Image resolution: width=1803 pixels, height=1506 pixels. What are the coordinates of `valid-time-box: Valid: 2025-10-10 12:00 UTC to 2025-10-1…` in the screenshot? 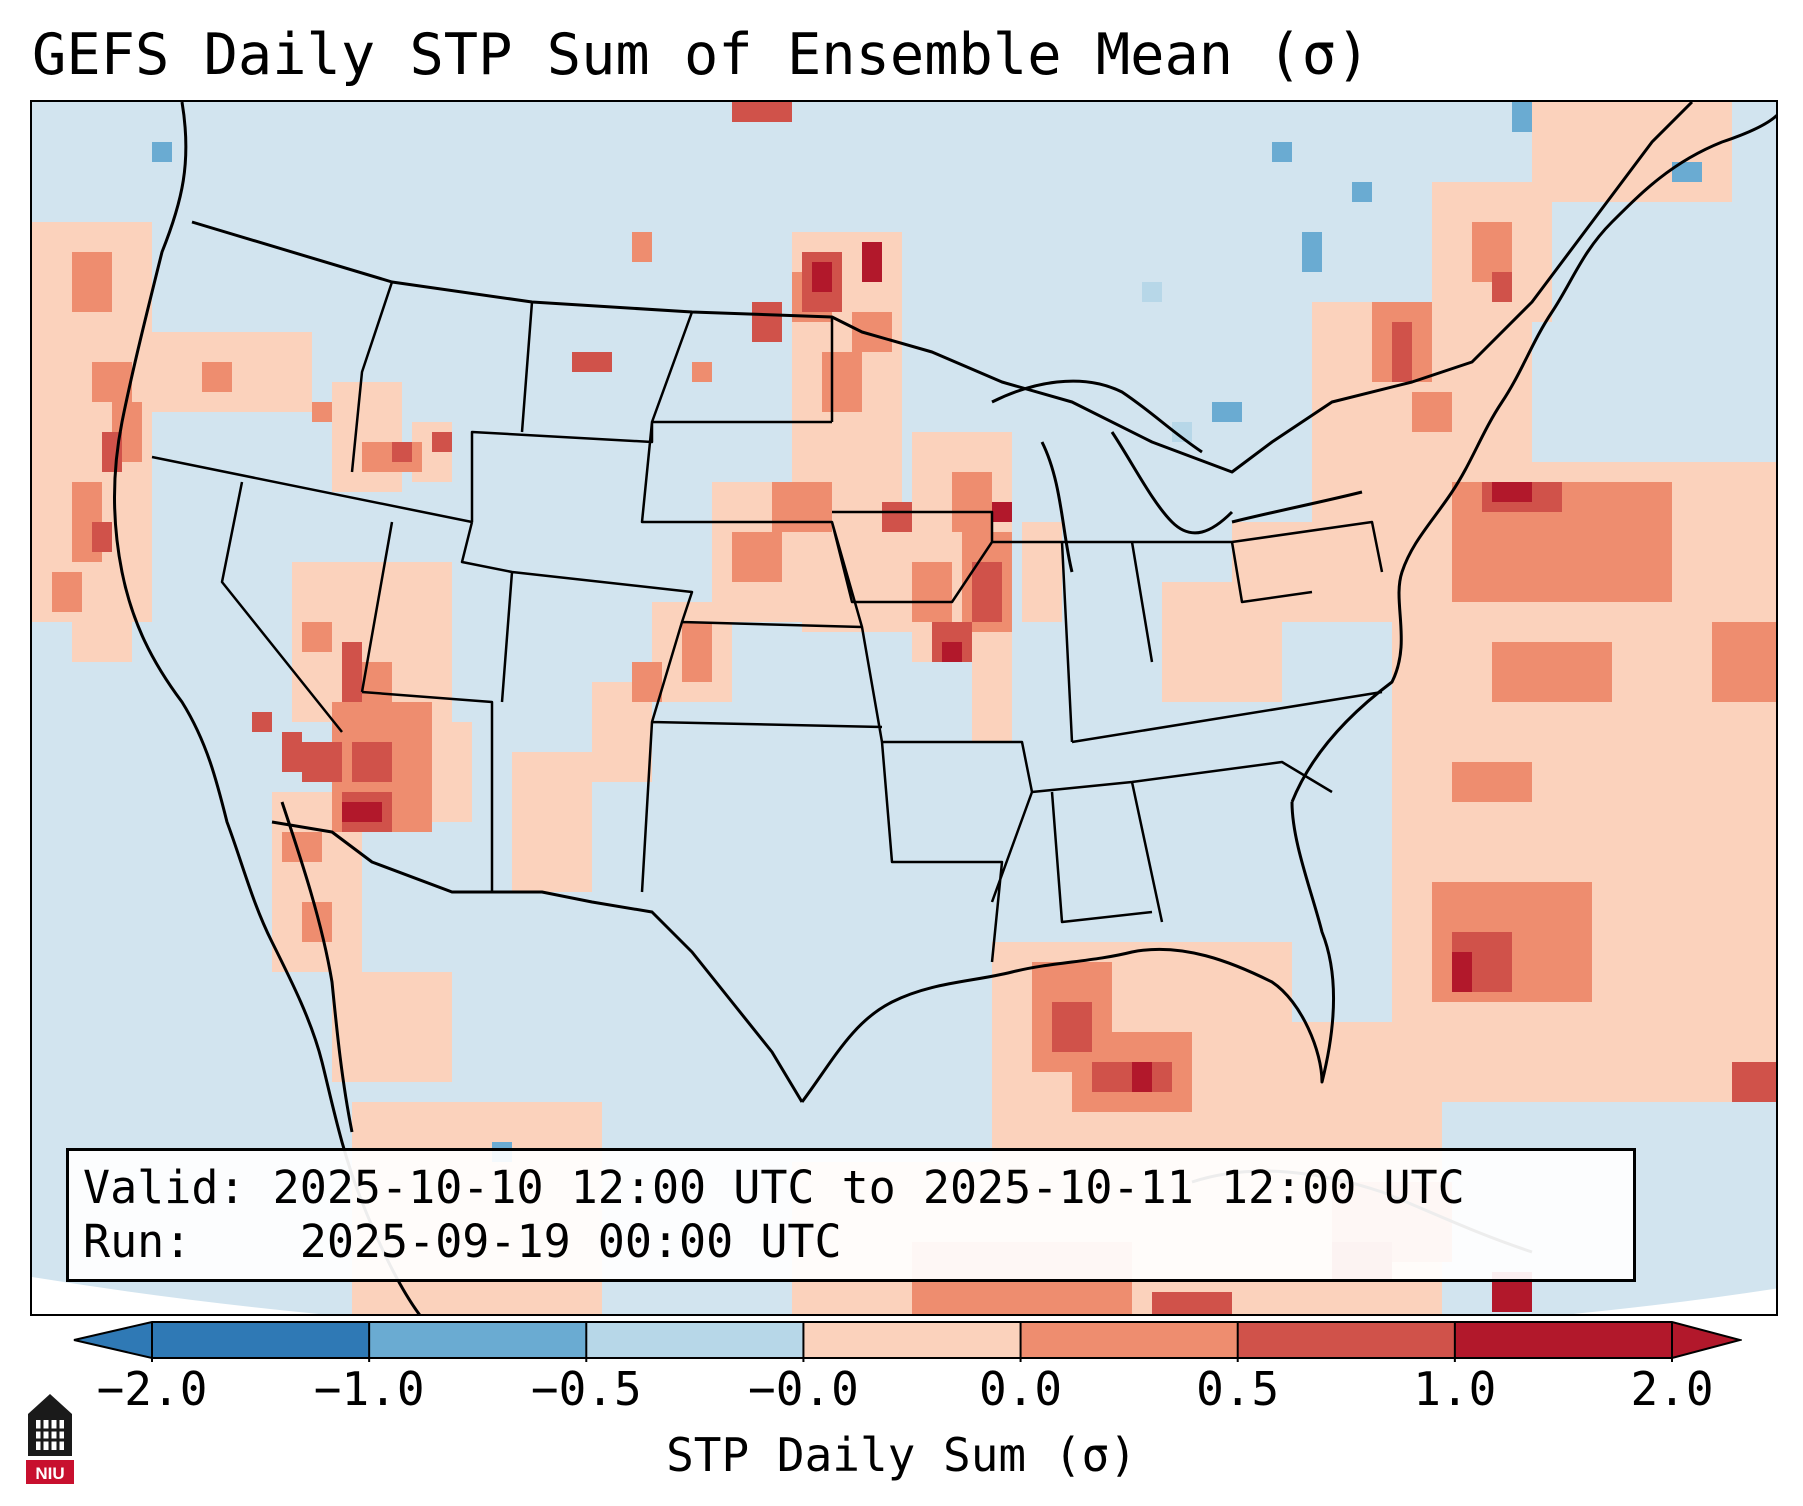 It's located at (851, 1215).